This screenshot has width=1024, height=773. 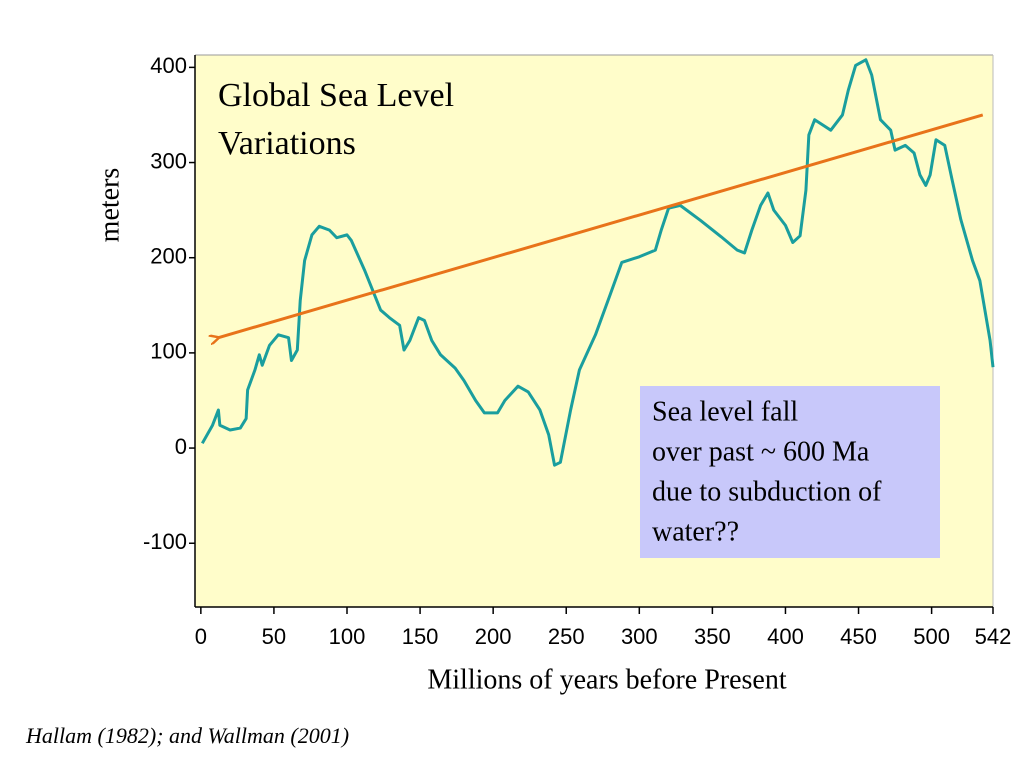 What do you see at coordinates (336, 95) in the screenshot?
I see `chart-title: Global Sea Level` at bounding box center [336, 95].